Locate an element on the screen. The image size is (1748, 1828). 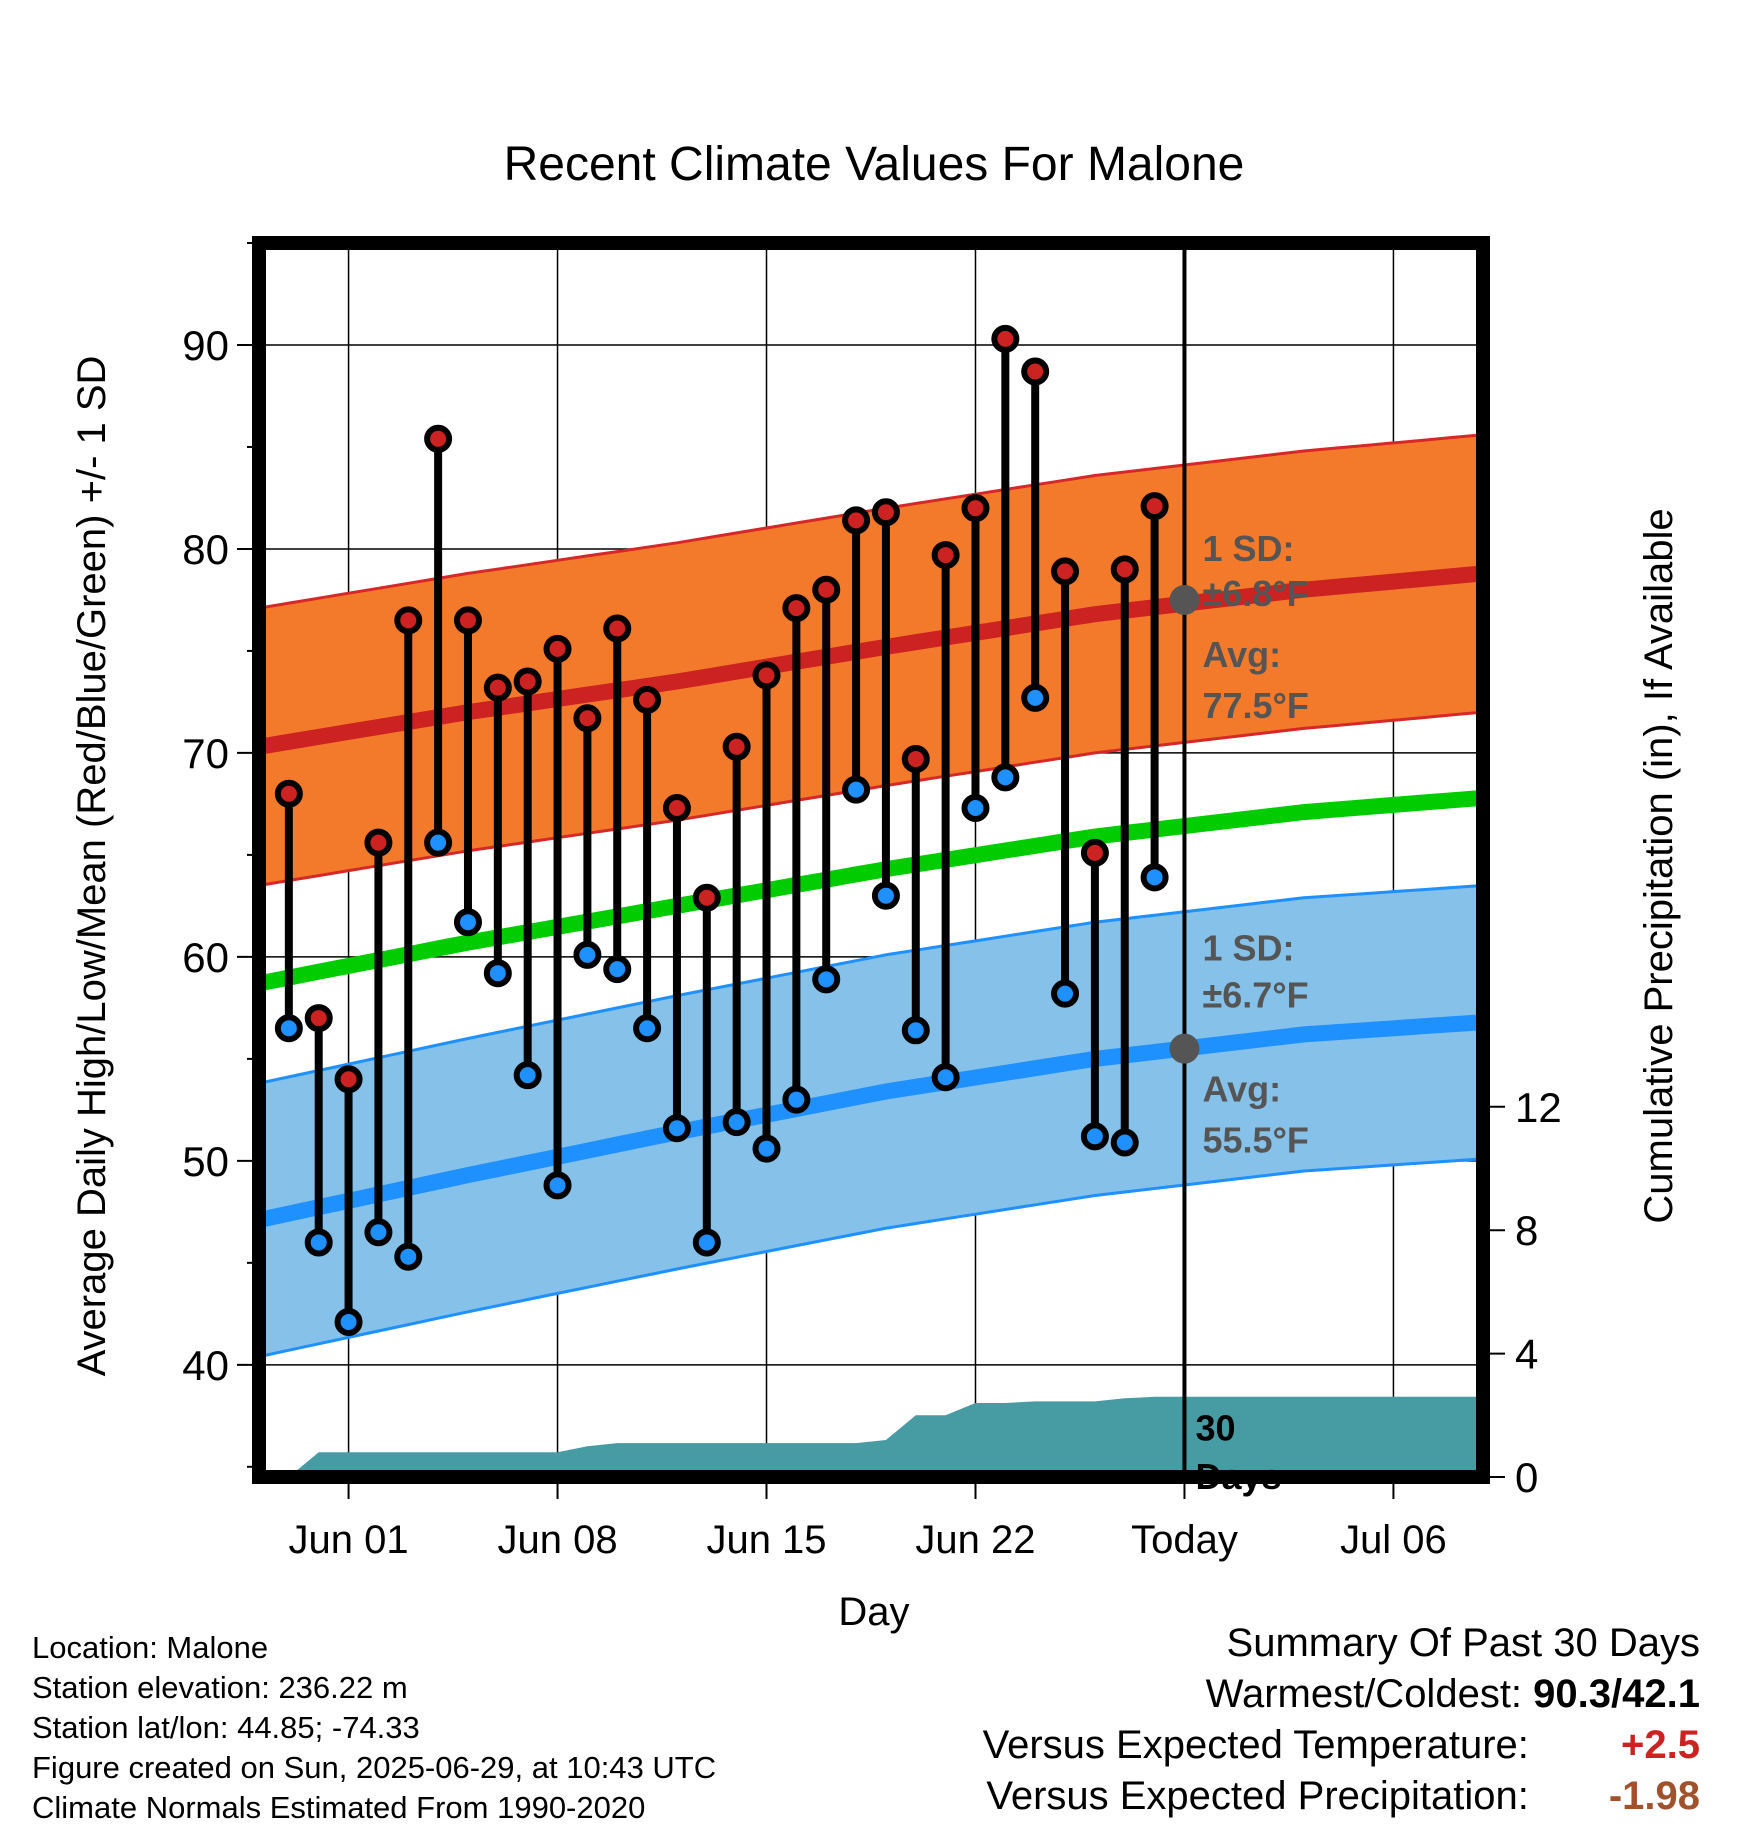
warm-cold-label: Warmest/Coldest: is located at coordinates (1364, 1694).